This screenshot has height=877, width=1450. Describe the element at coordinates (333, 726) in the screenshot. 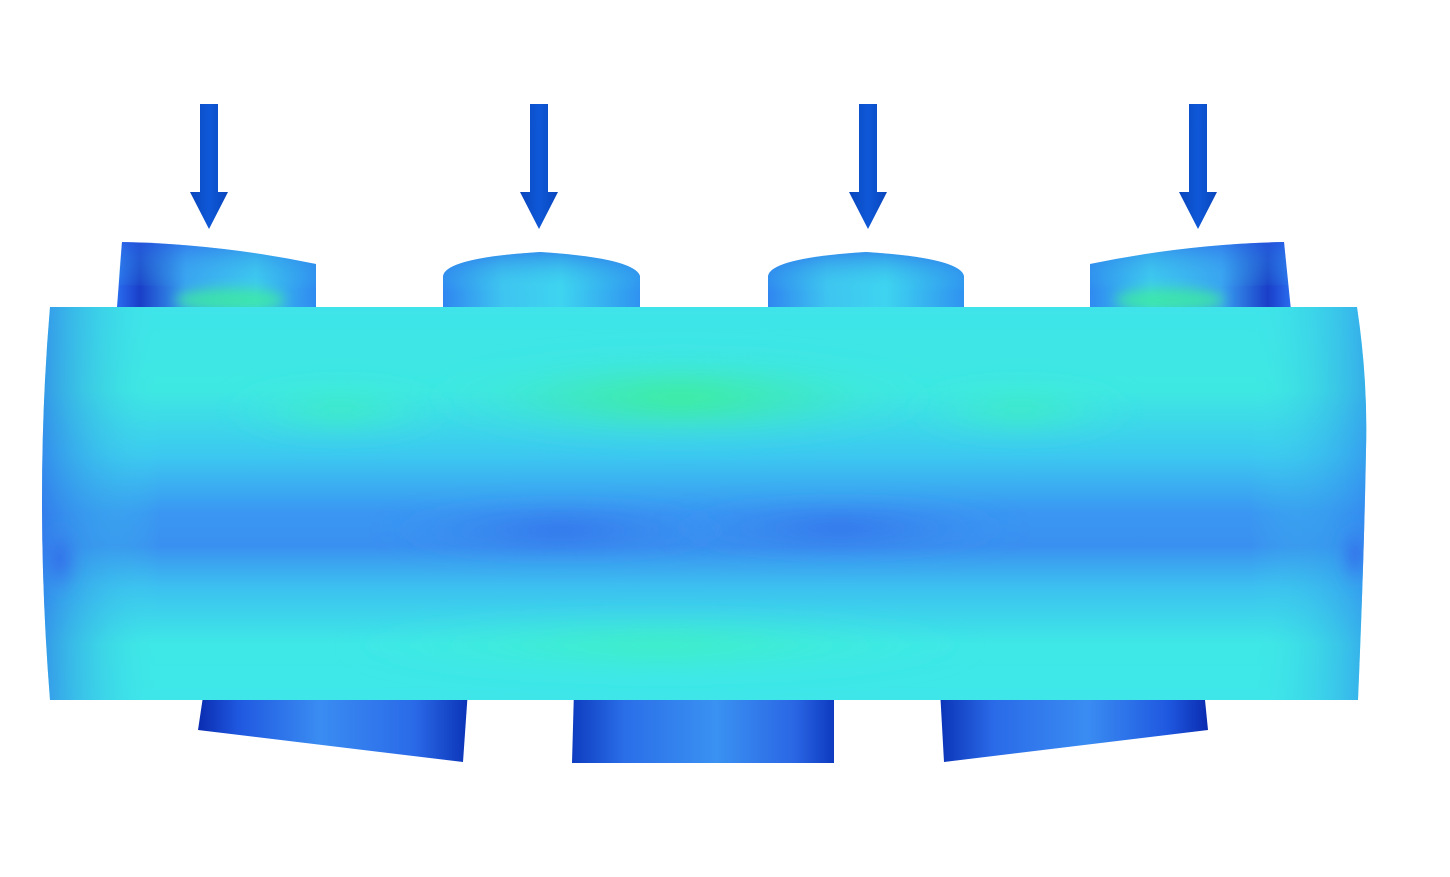

I see `bottom-support-left` at that location.